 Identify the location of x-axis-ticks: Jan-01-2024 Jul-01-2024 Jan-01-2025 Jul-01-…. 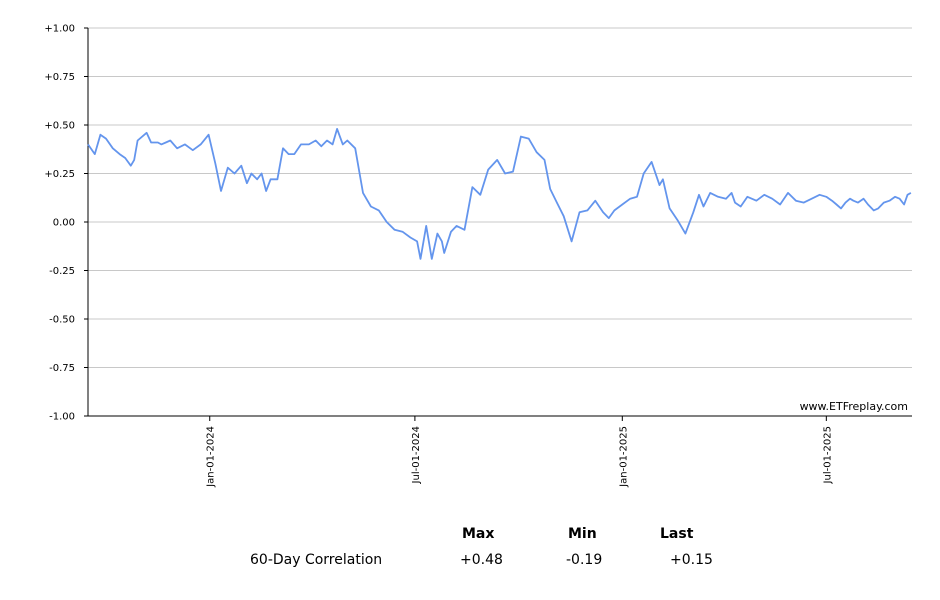
(519, 452).